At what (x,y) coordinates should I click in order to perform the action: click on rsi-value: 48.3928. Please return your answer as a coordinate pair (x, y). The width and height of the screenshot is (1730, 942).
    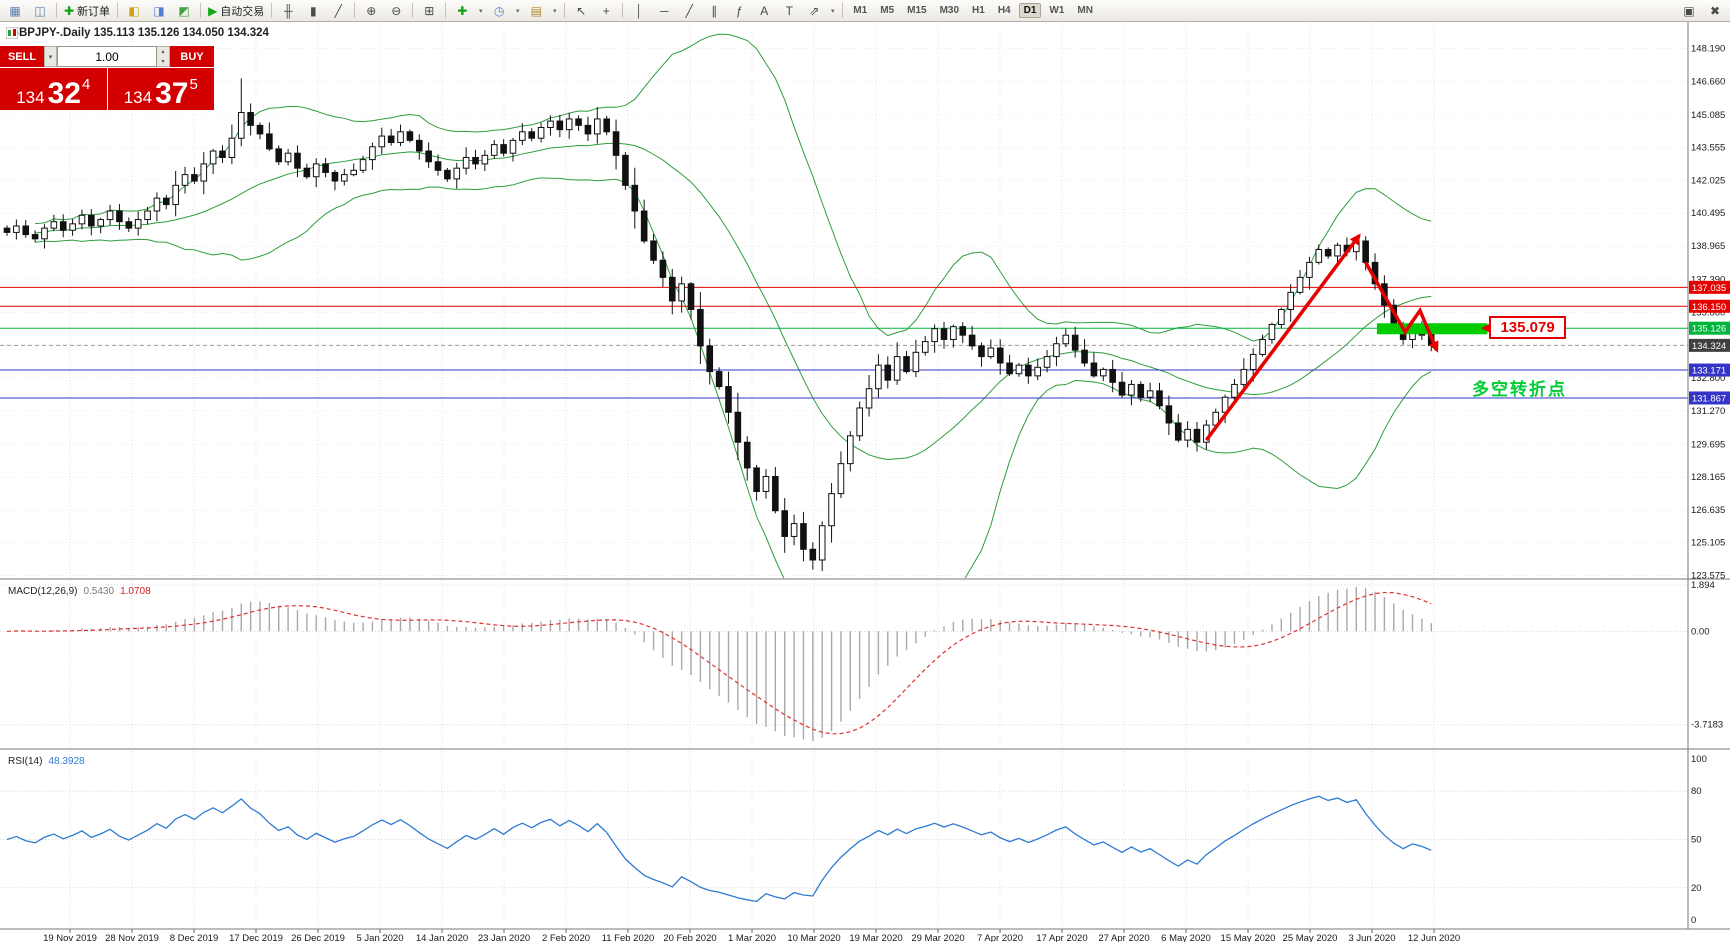
    Looking at the image, I should click on (66, 761).